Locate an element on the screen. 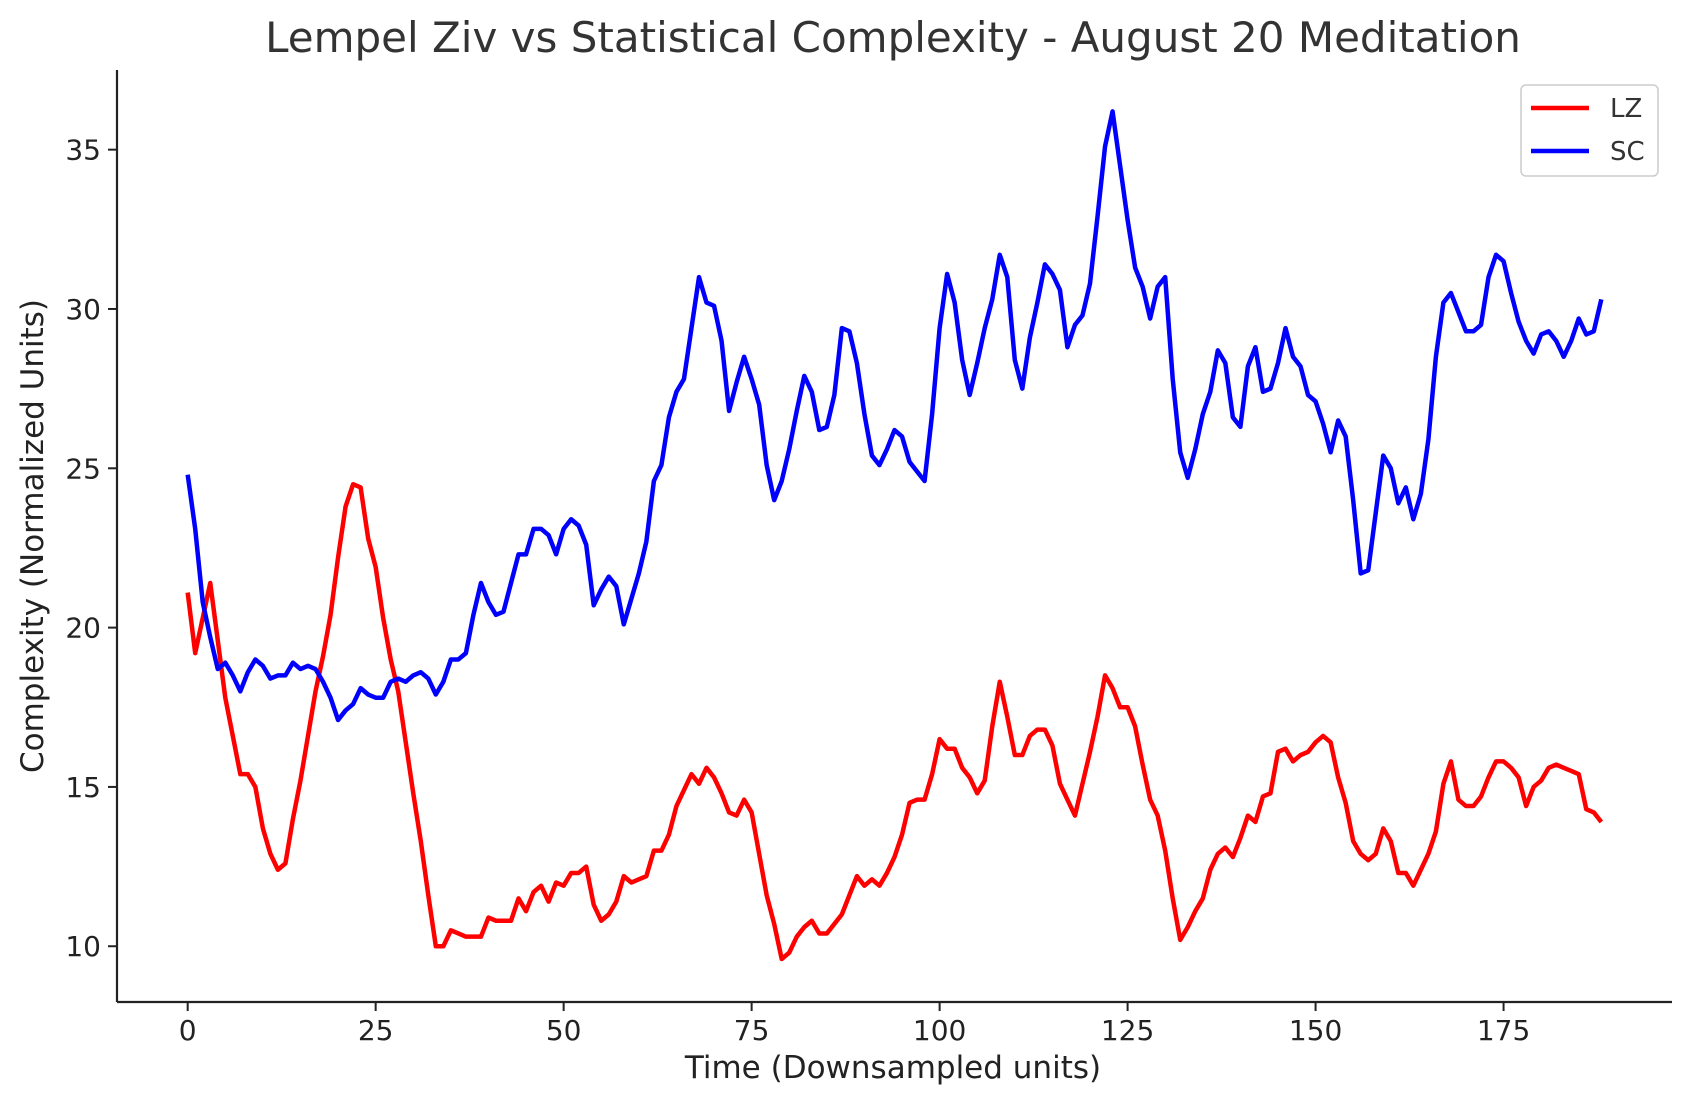 The width and height of the screenshot is (1686, 1101). x-tick-label: 175 is located at coordinates (1503, 1030).